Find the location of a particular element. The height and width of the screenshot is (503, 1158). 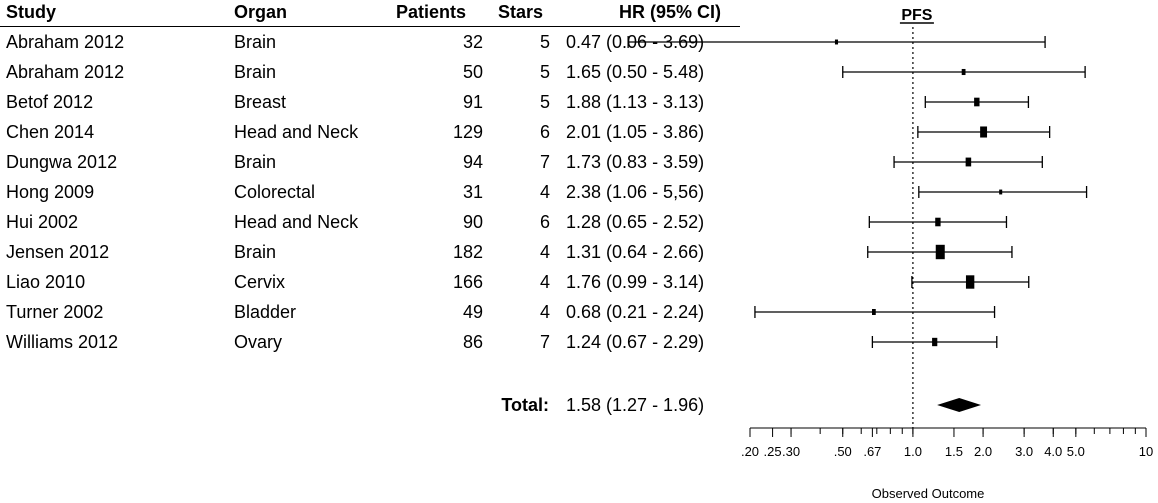

patients-count: 49 is located at coordinates (472, 312).